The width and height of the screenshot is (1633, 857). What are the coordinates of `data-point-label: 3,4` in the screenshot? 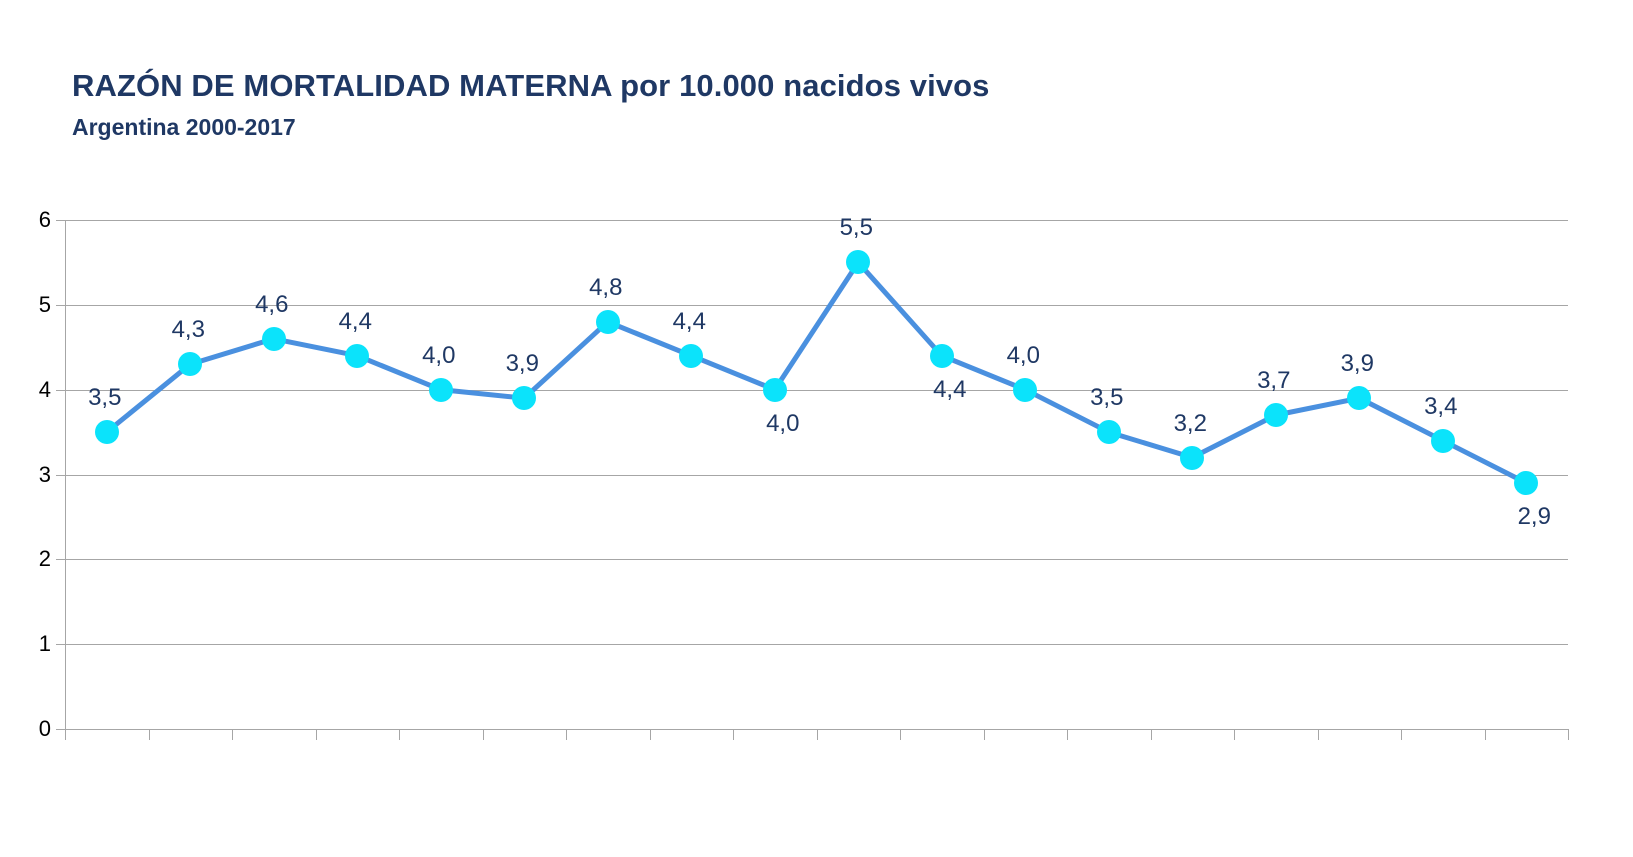 It's located at (1441, 406).